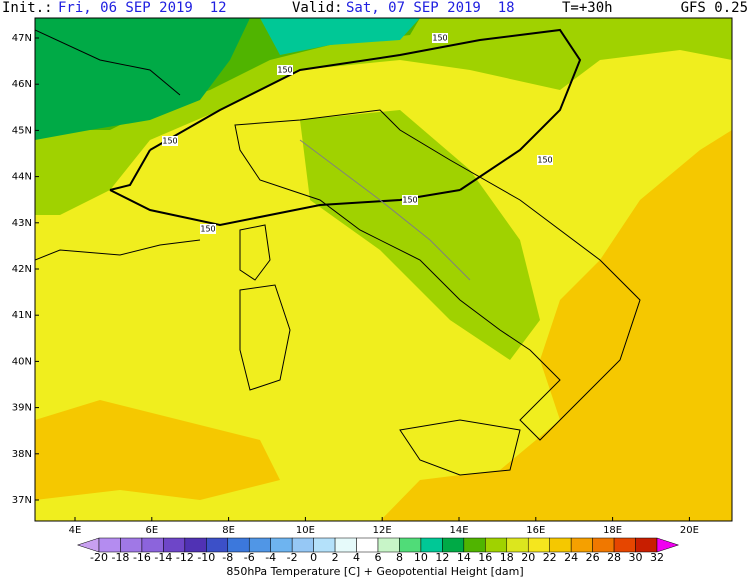 This screenshot has width=751, height=580. I want to click on colorbar-label: -4, so click(270, 557).